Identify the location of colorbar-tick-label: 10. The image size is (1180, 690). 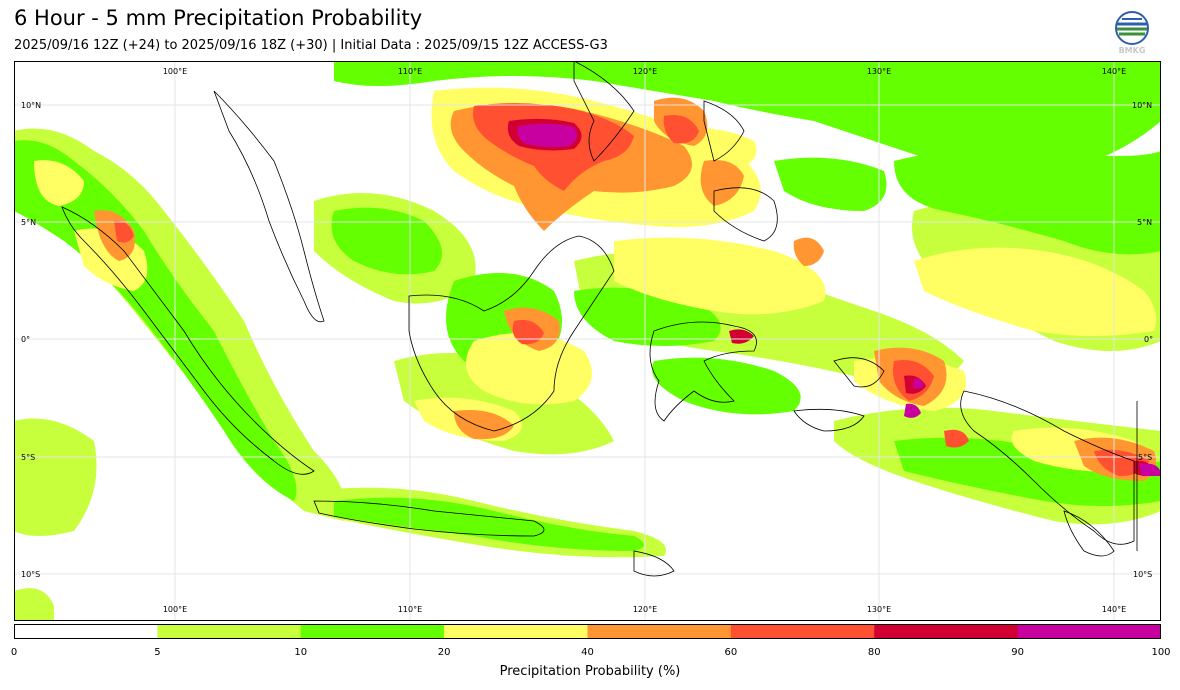
(301, 652).